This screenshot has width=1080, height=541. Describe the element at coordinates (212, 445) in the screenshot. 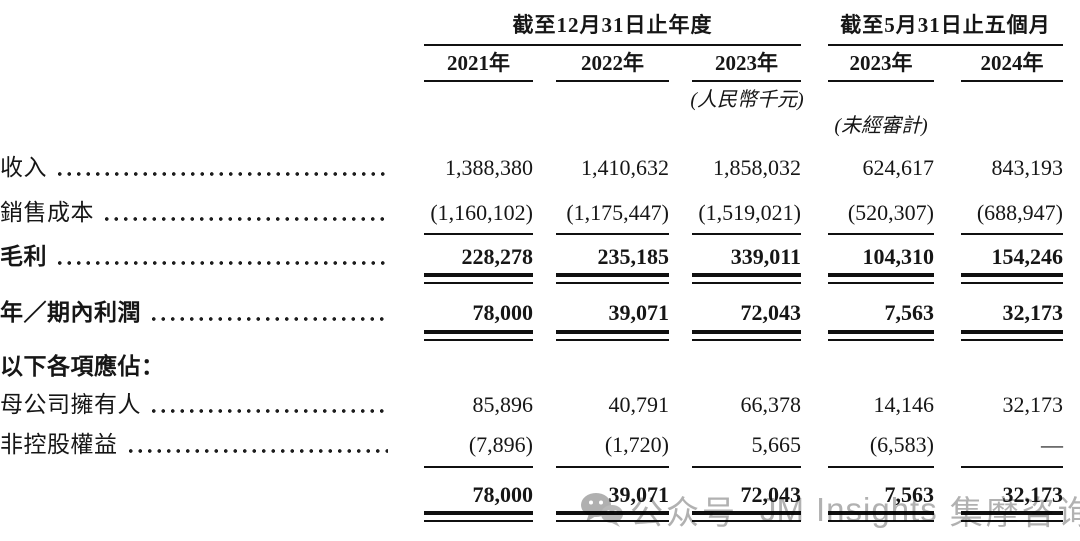

I see `row-label: 非控股權益` at that location.